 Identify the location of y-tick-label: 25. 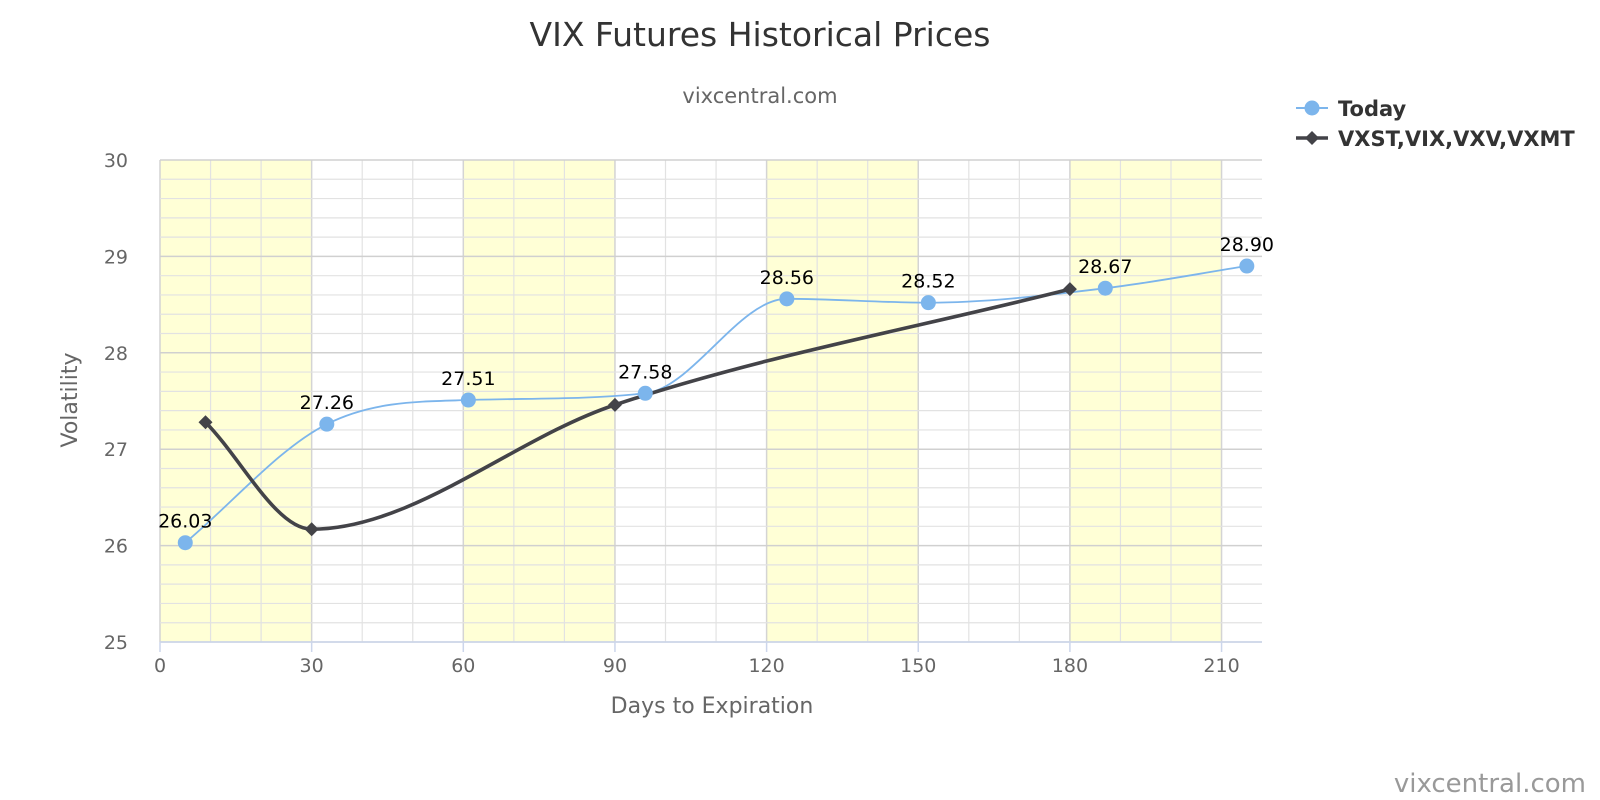
(116, 643).